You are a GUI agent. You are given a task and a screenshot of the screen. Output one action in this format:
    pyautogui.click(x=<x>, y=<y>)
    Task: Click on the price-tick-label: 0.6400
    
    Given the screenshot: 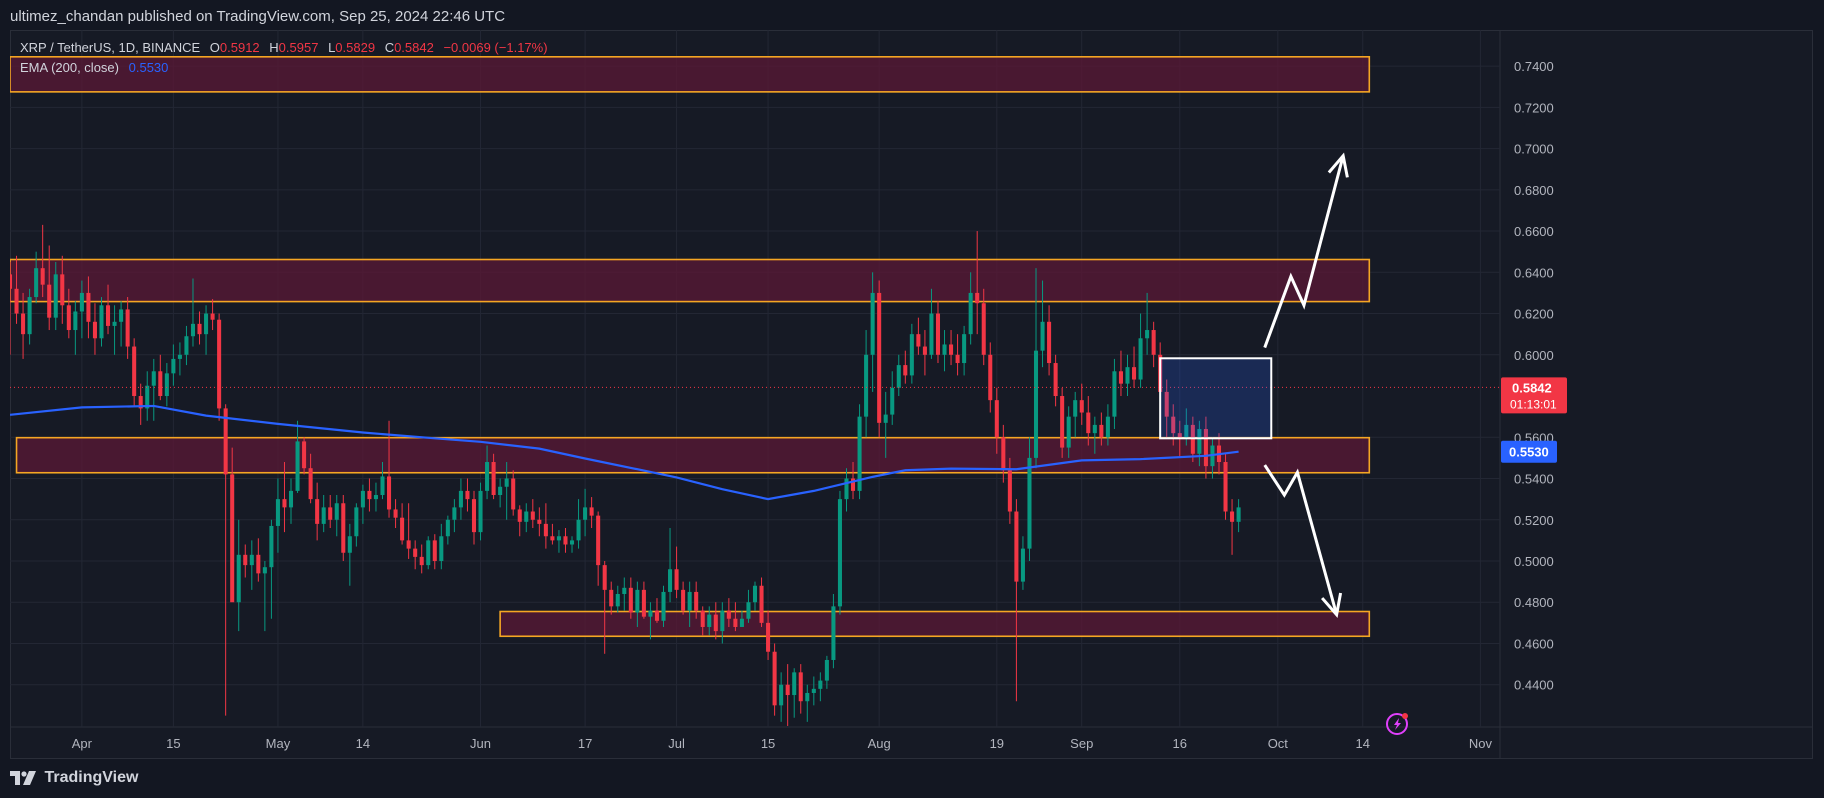 What is the action you would take?
    pyautogui.click(x=1534, y=272)
    